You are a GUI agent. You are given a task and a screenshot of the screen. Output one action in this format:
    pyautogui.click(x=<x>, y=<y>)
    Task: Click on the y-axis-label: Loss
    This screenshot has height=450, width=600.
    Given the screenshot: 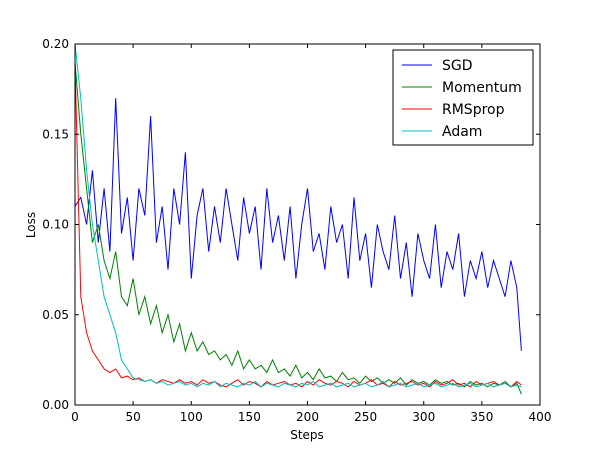 What is the action you would take?
    pyautogui.click(x=31, y=225)
    